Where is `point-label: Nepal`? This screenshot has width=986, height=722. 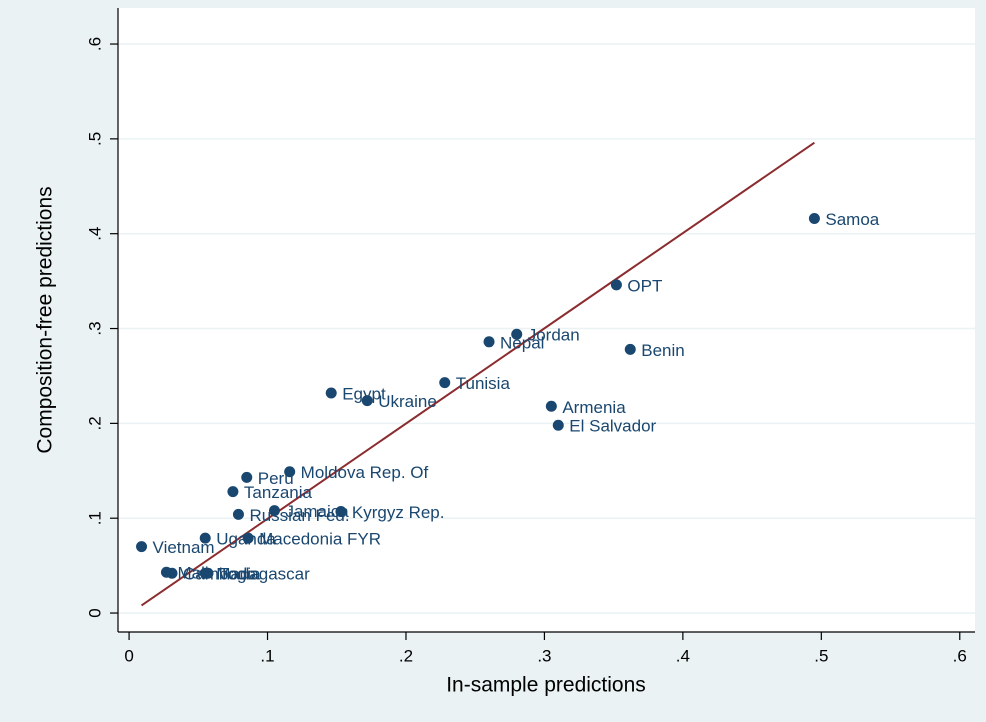
point-label: Nepal is located at coordinates (522, 342).